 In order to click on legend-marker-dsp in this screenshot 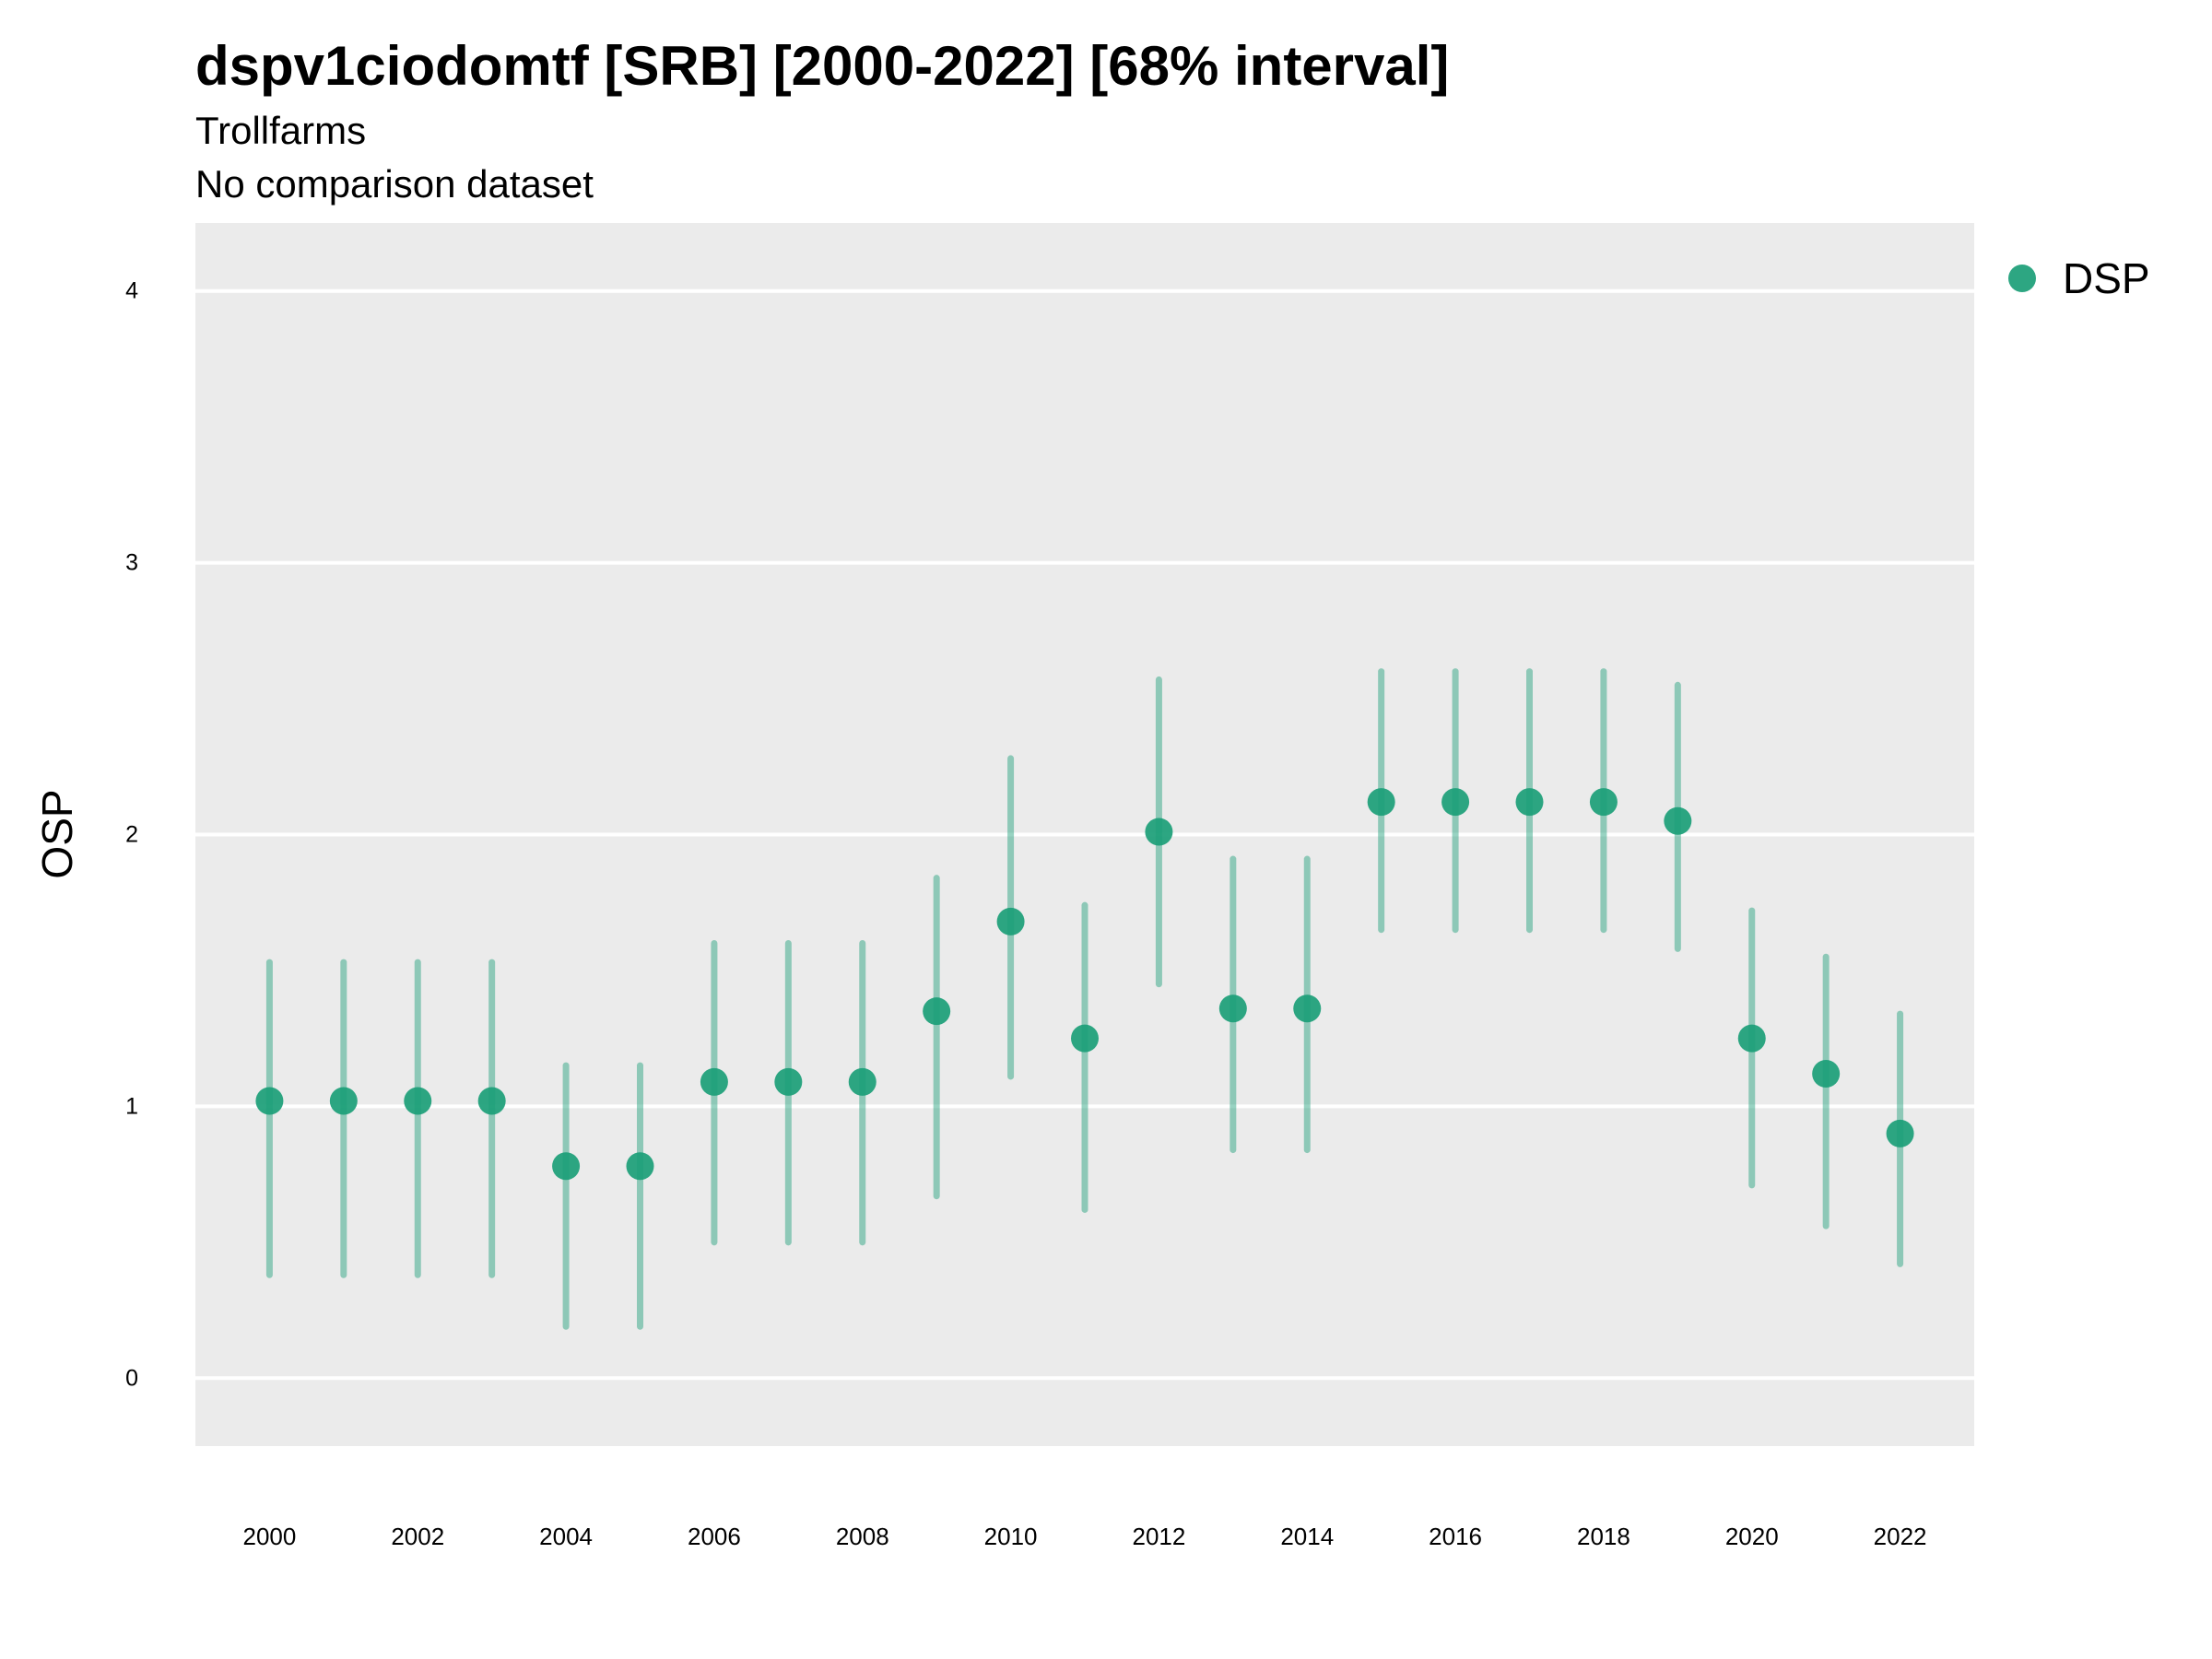, I will do `click(2022, 278)`.